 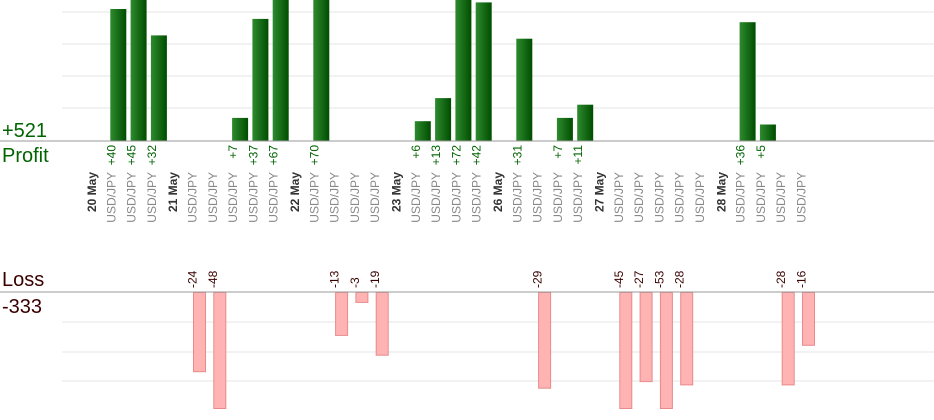 I want to click on profit-value-label: +70, so click(x=314, y=155).